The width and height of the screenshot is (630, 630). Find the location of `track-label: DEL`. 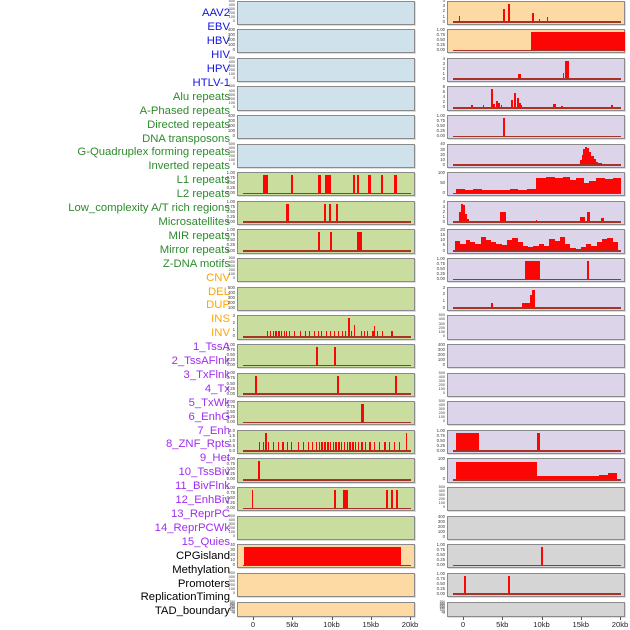

track-label: DEL is located at coordinates (219, 291).